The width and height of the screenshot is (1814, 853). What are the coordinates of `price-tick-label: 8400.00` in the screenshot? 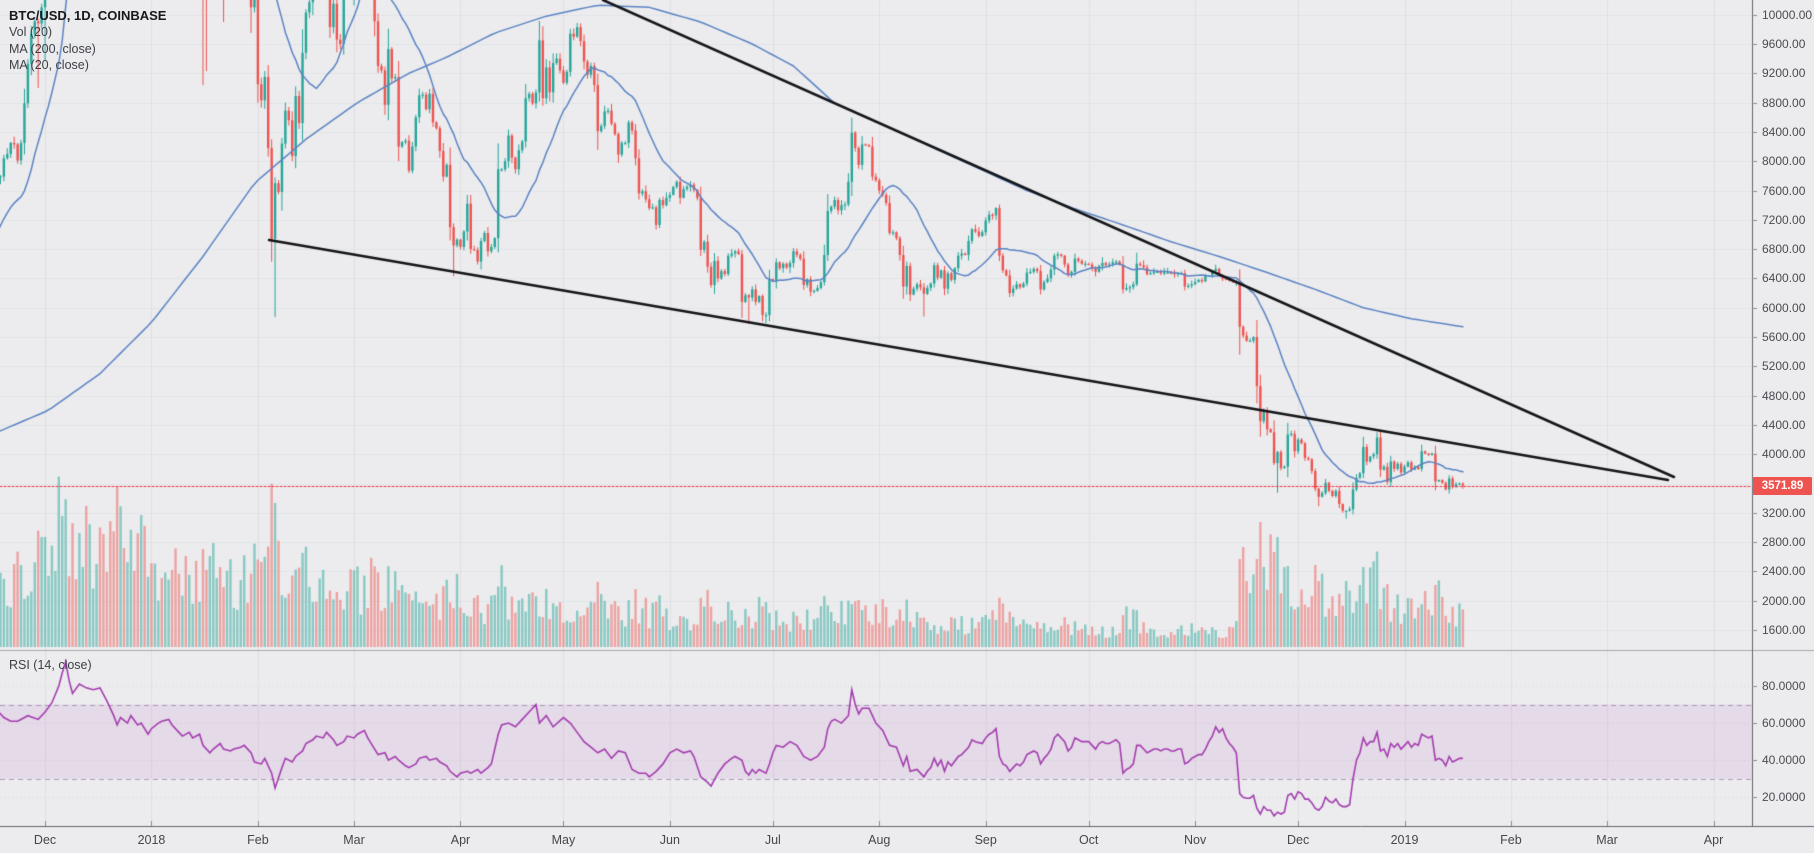 It's located at (1784, 131).